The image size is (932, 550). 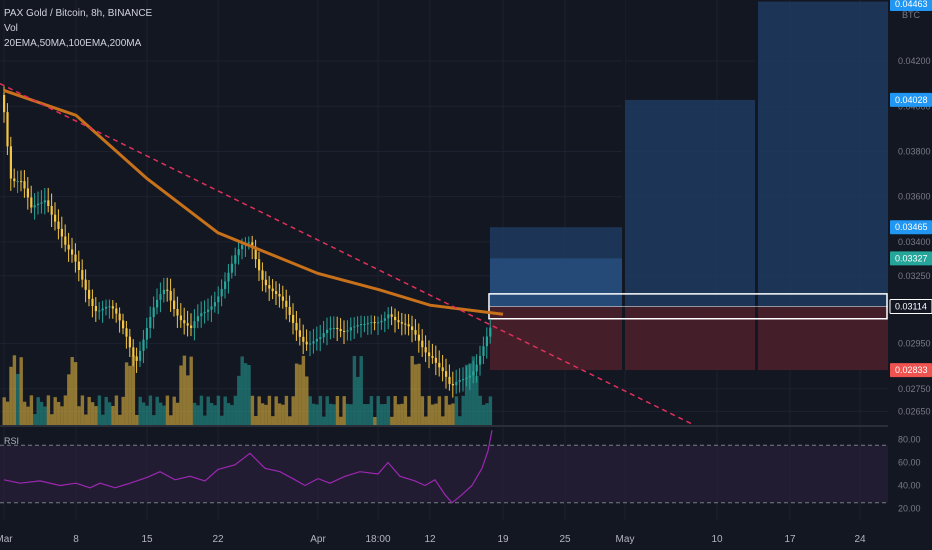 What do you see at coordinates (377, 539) in the screenshot?
I see `time-tick-label: 18:00` at bounding box center [377, 539].